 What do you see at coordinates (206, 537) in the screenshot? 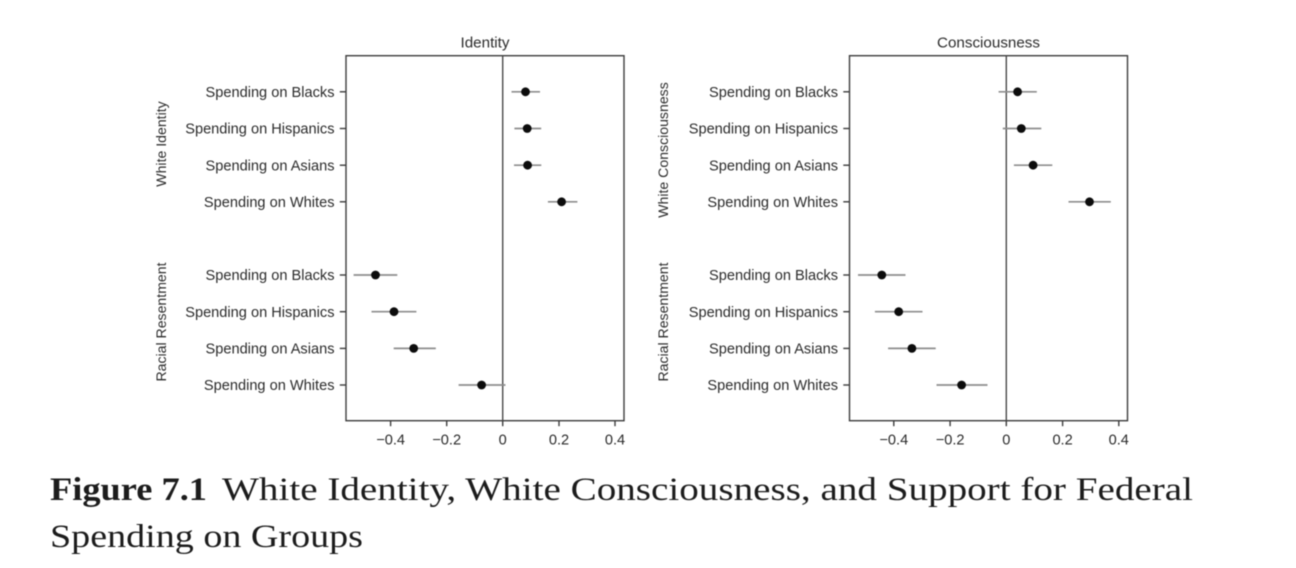
I see `svg-text: Spending on Groups` at bounding box center [206, 537].